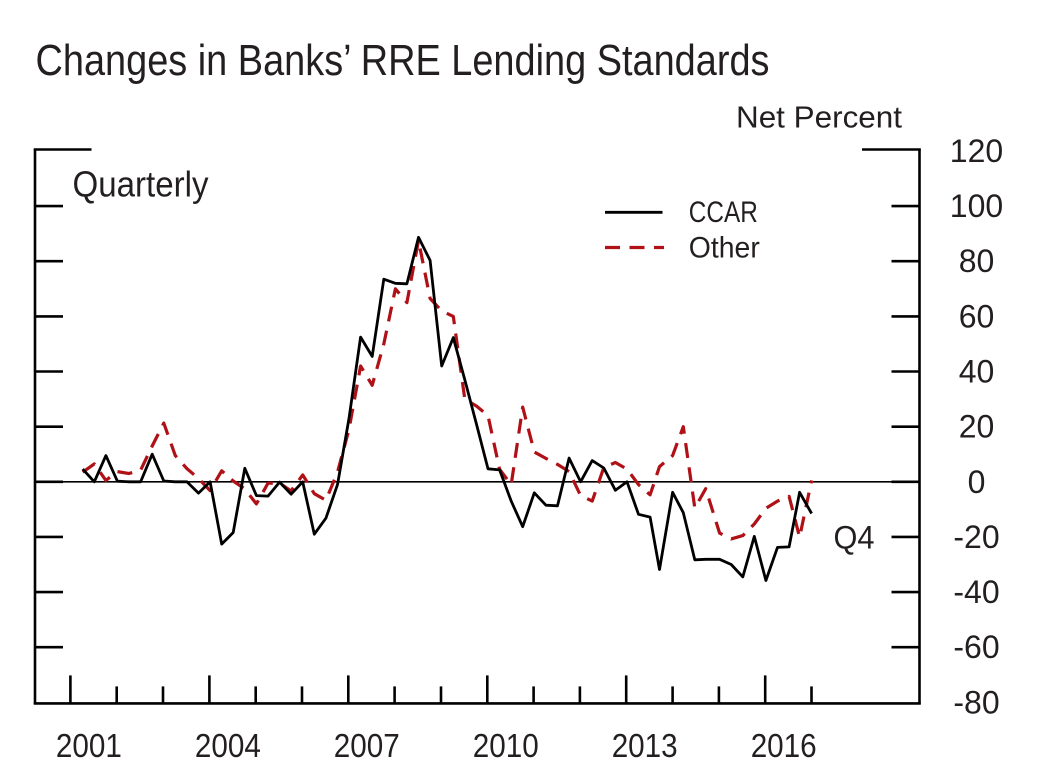 This screenshot has width=1040, height=772. Describe the element at coordinates (724, 248) in the screenshot. I see `svg-text: Other` at that location.